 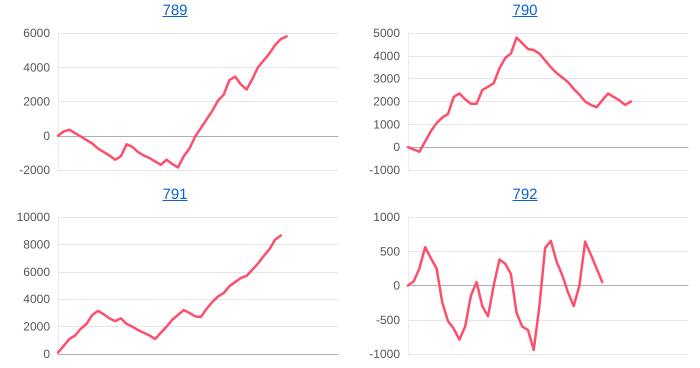 What do you see at coordinates (386, 33) in the screenshot?
I see `y-tick-label: 5000` at bounding box center [386, 33].